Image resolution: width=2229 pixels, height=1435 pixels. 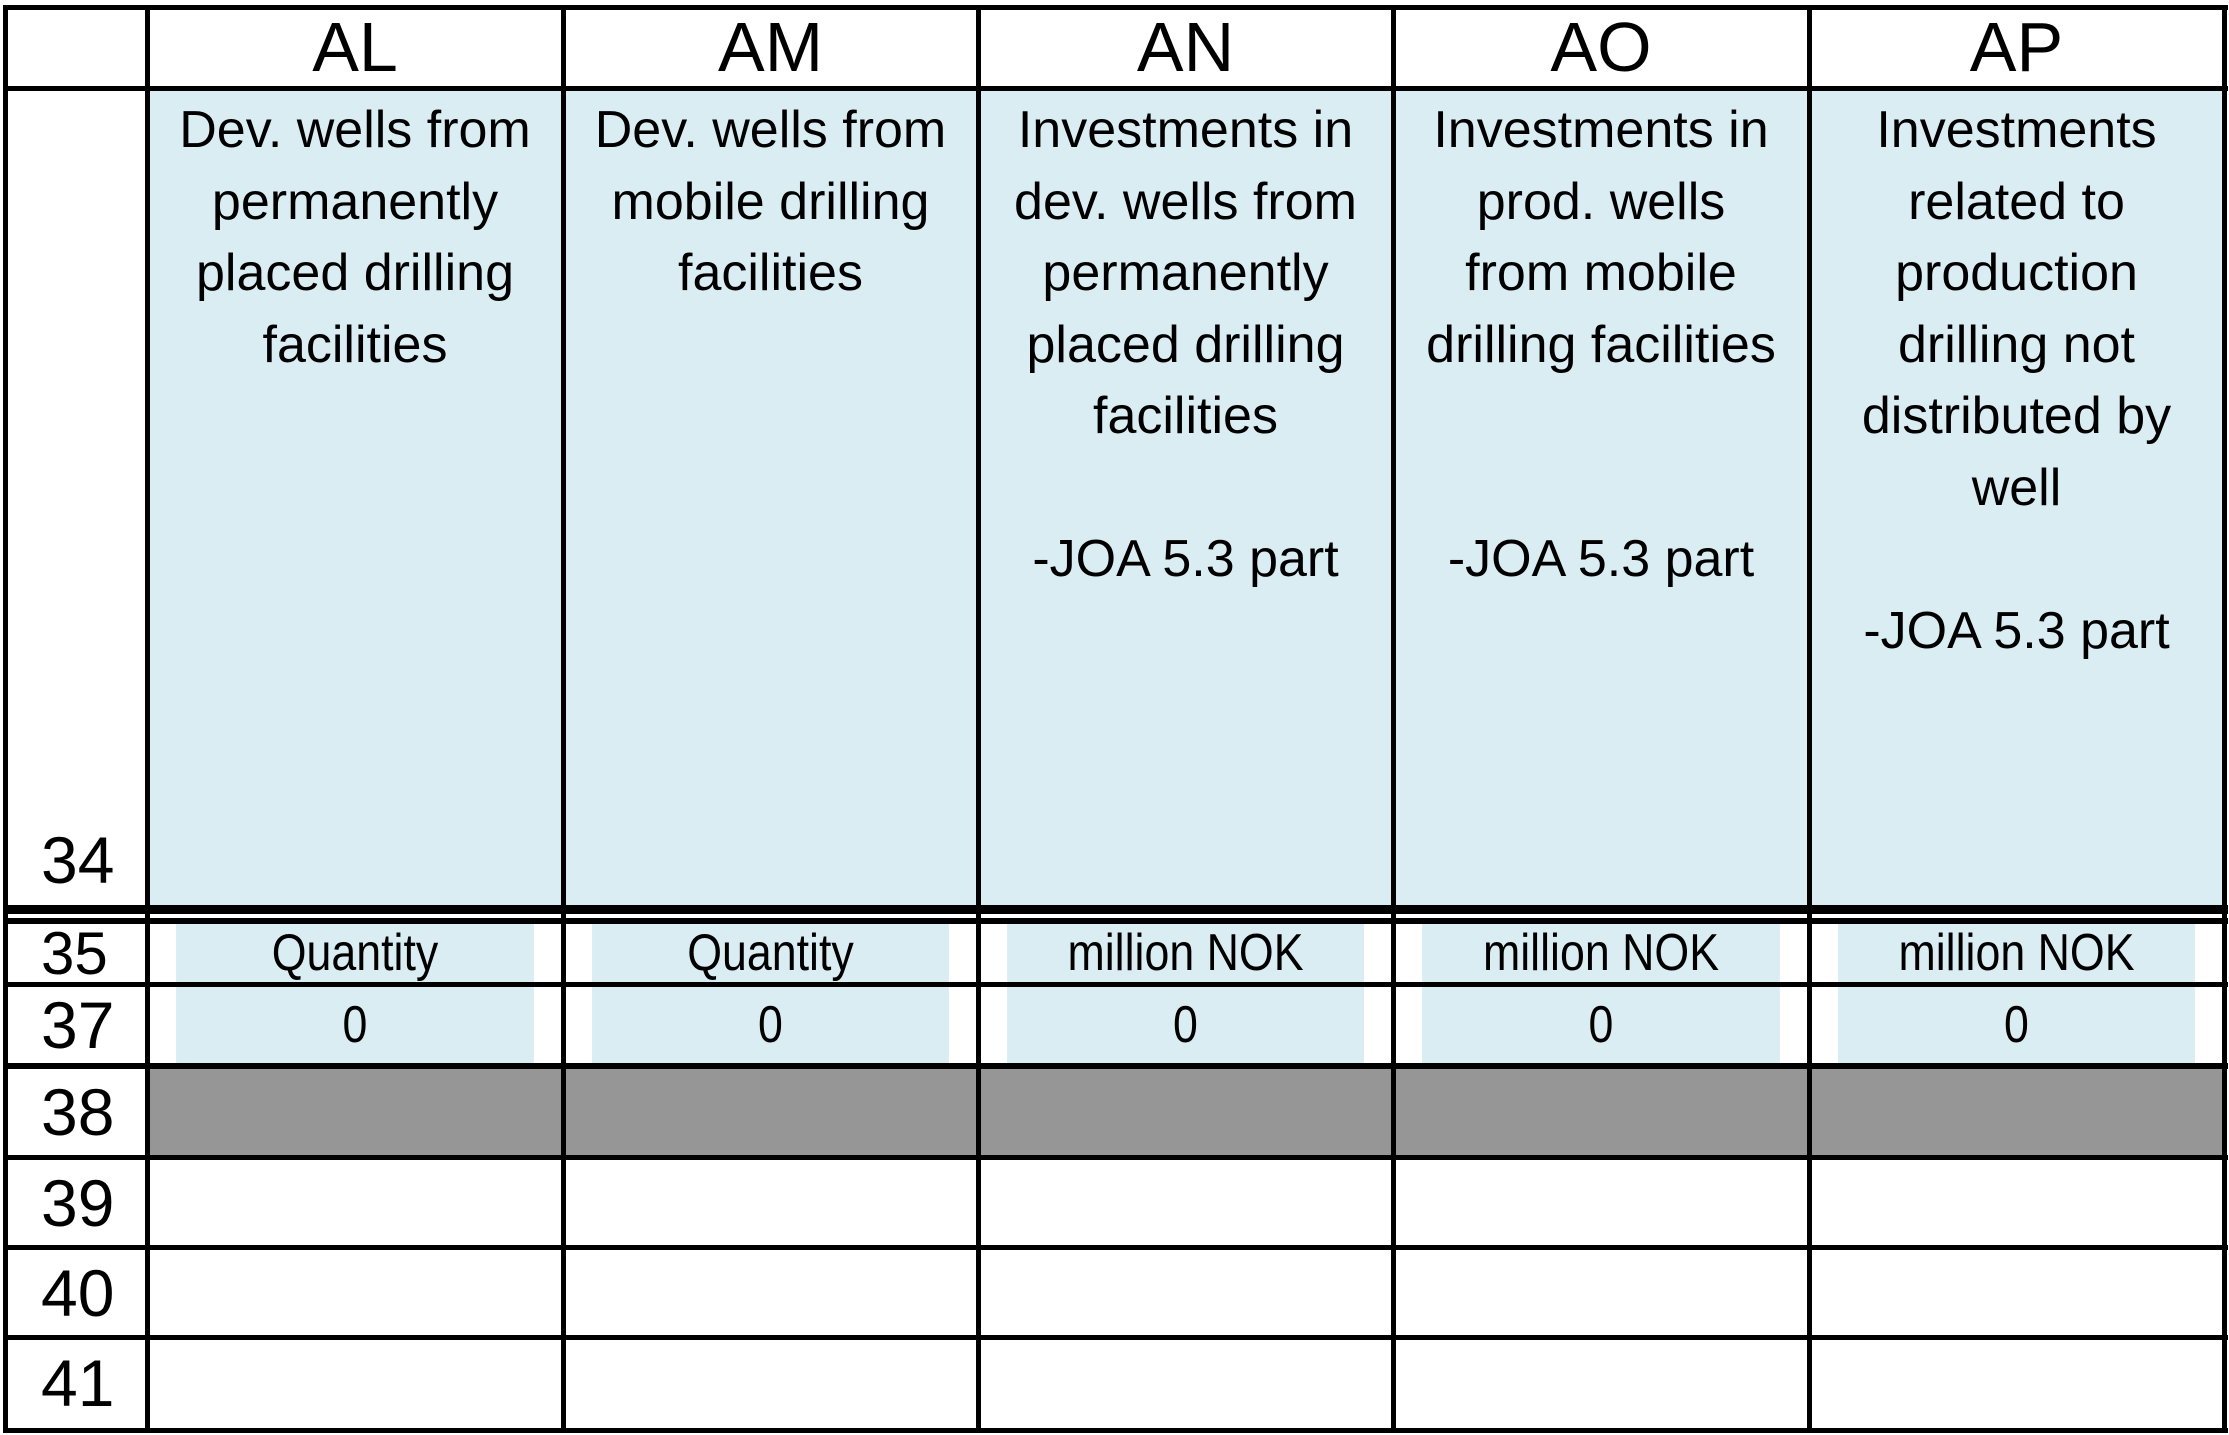 What do you see at coordinates (770, 1203) in the screenshot?
I see `cell-am39` at bounding box center [770, 1203].